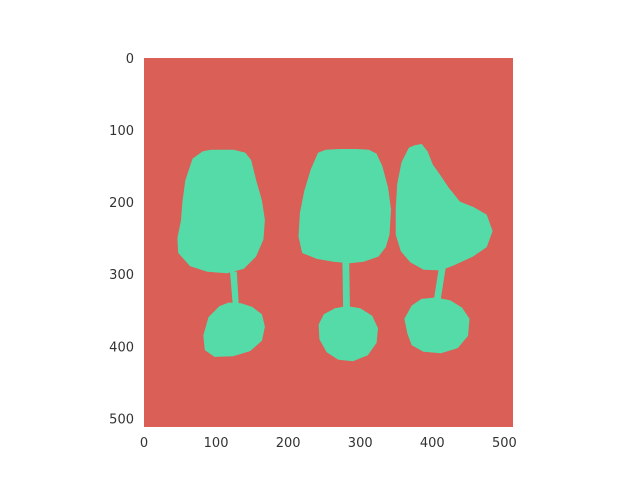  What do you see at coordinates (288, 443) in the screenshot?
I see `x-tick-label: 200` at bounding box center [288, 443].